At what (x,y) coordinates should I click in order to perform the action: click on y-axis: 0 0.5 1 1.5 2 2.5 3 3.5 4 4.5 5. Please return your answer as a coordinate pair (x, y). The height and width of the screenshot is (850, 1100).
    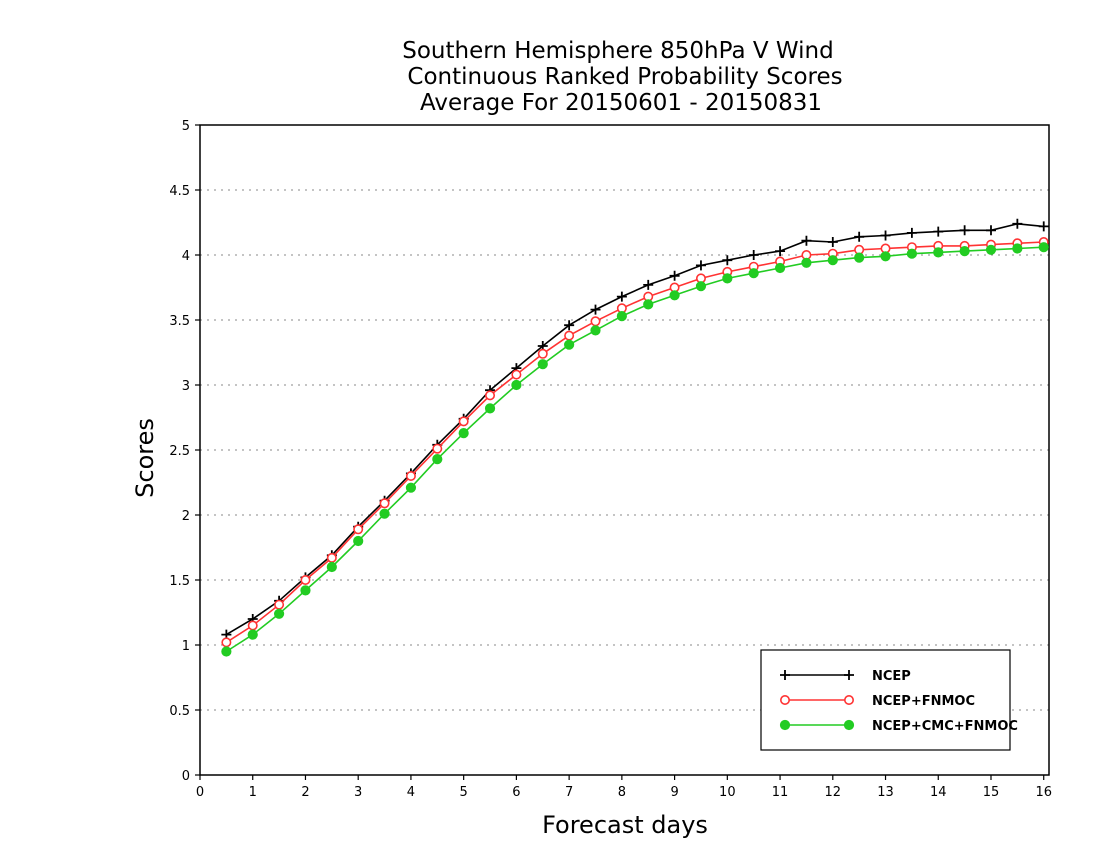
    Looking at the image, I should click on (184, 451).